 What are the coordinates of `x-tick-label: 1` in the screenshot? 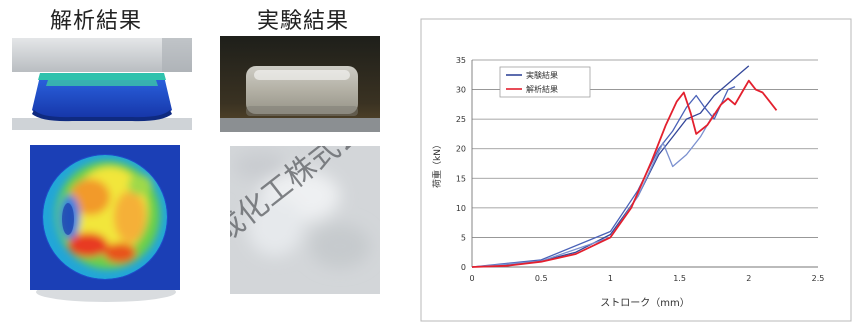 It's located at (610, 278).